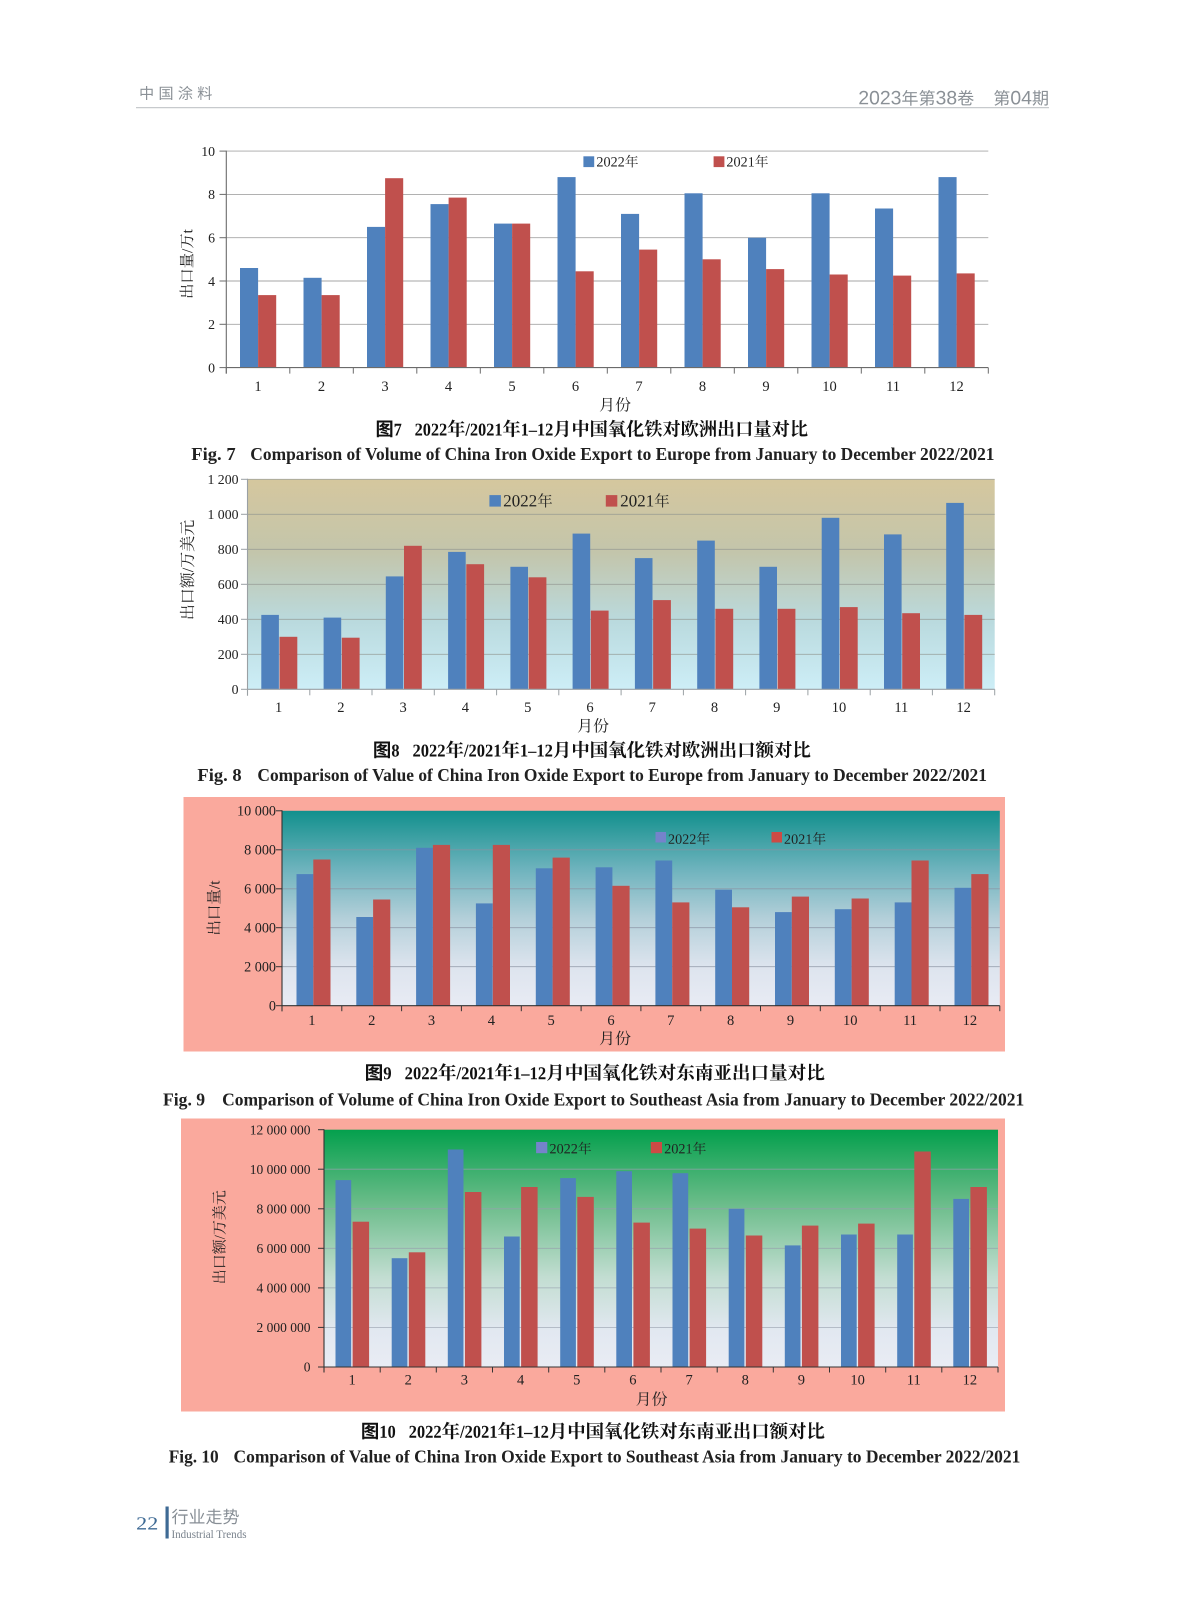 The image size is (1187, 1600). What do you see at coordinates (260, 929) in the screenshot?
I see `svg-text: 4 000` at bounding box center [260, 929].